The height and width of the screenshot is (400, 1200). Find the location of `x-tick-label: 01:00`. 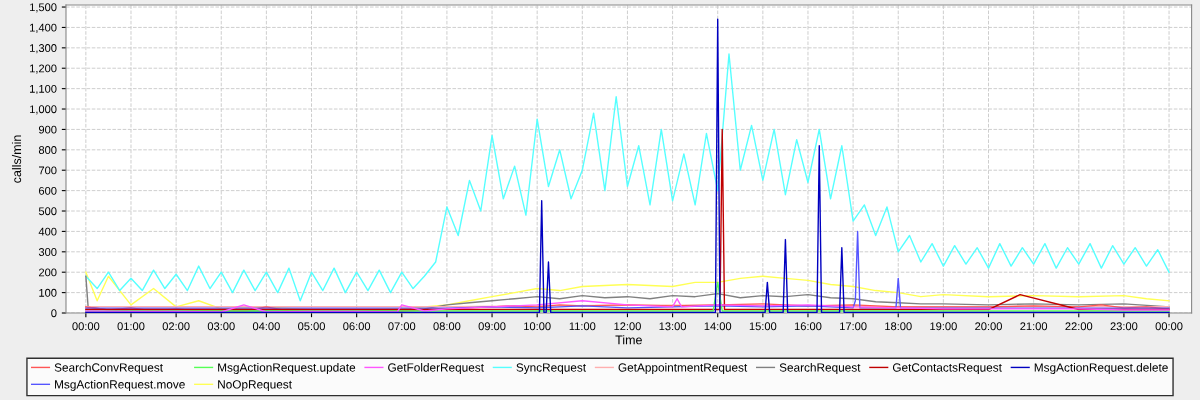

x-tick-label: 01:00 is located at coordinates (131, 326).